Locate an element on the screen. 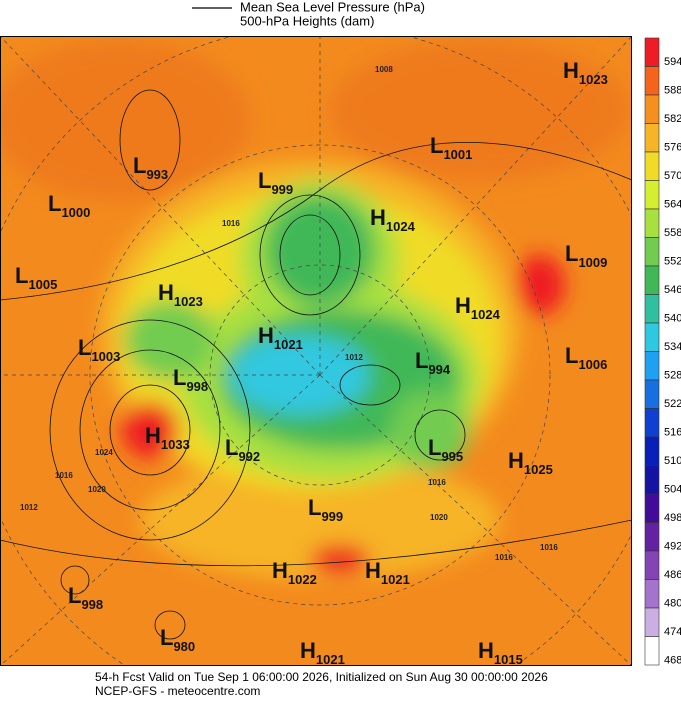  pressure-center: L1001 is located at coordinates (451, 147).